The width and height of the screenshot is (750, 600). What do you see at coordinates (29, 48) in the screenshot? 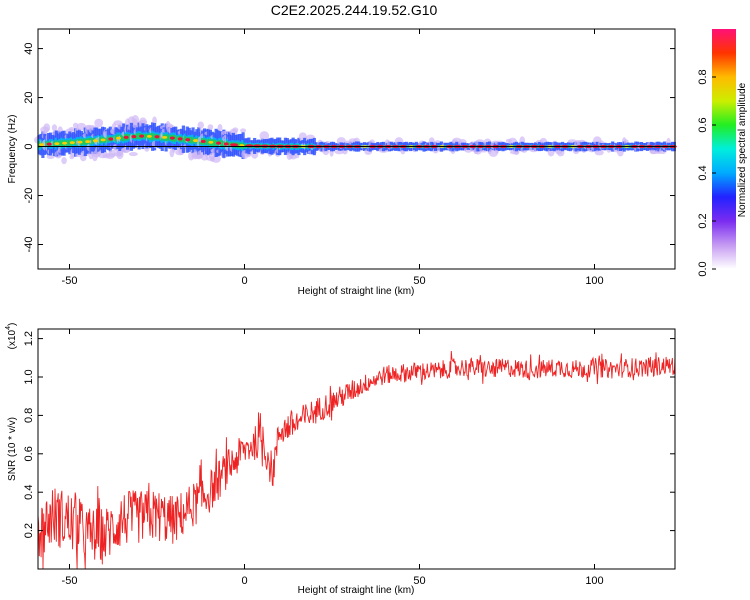
I see `y-tick-label: 40` at bounding box center [29, 48].